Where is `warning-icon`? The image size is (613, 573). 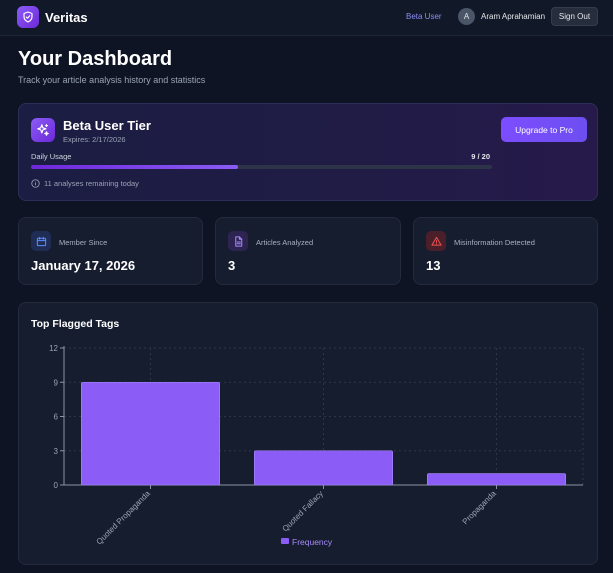
warning-icon is located at coordinates (436, 241).